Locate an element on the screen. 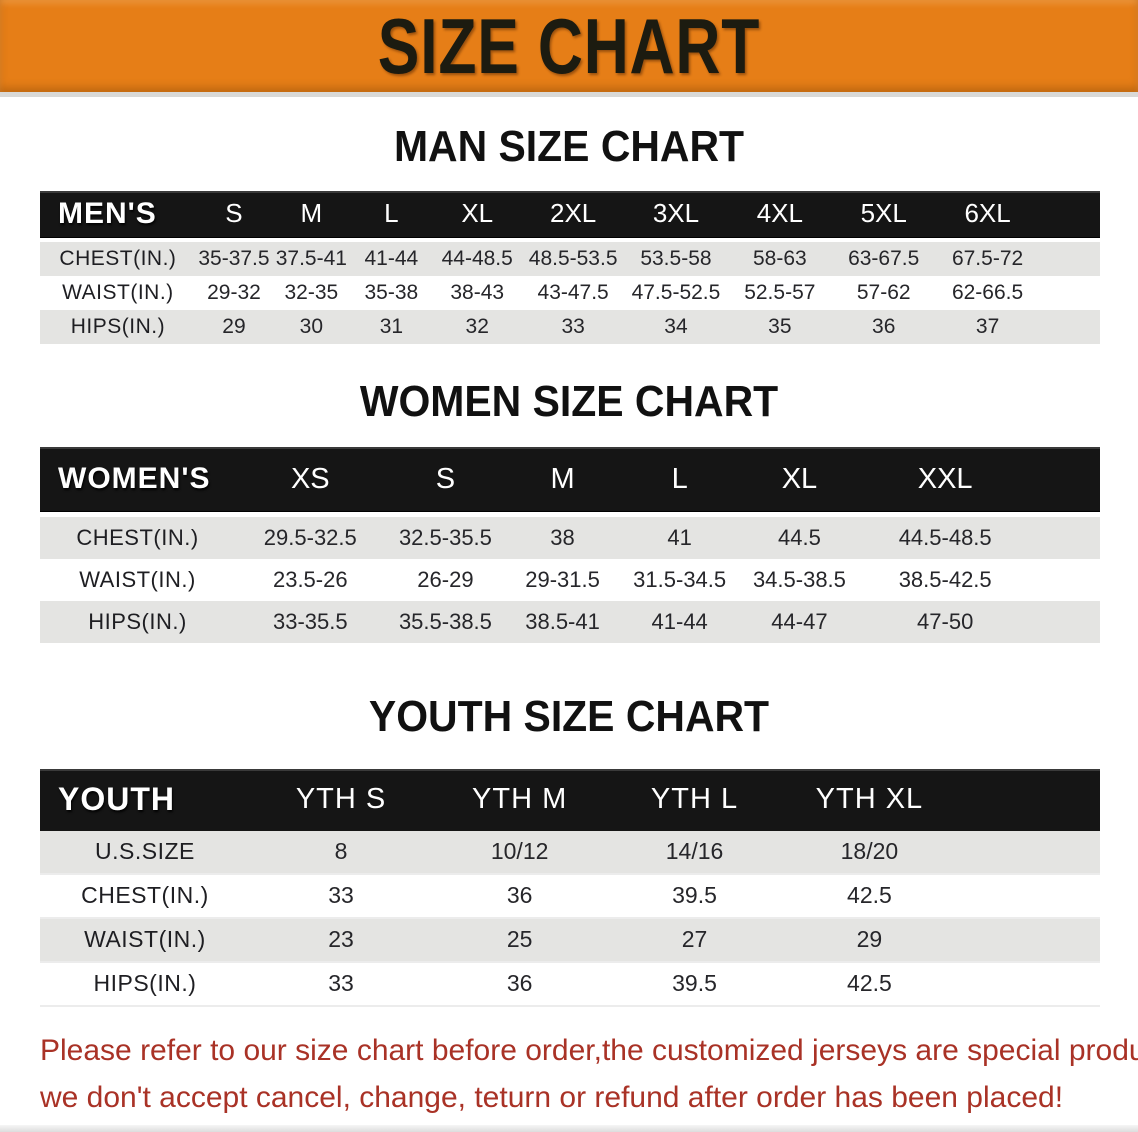 The width and height of the screenshot is (1138, 1132). men-hips-in-s: 29 is located at coordinates (234, 326).